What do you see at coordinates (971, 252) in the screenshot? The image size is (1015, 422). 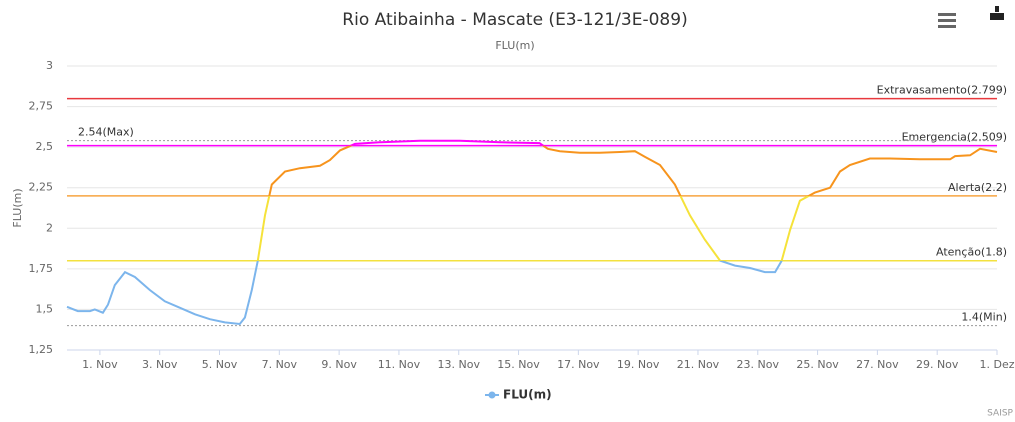 I see `plot-line-label: Atenção(1.8)` at bounding box center [971, 252].